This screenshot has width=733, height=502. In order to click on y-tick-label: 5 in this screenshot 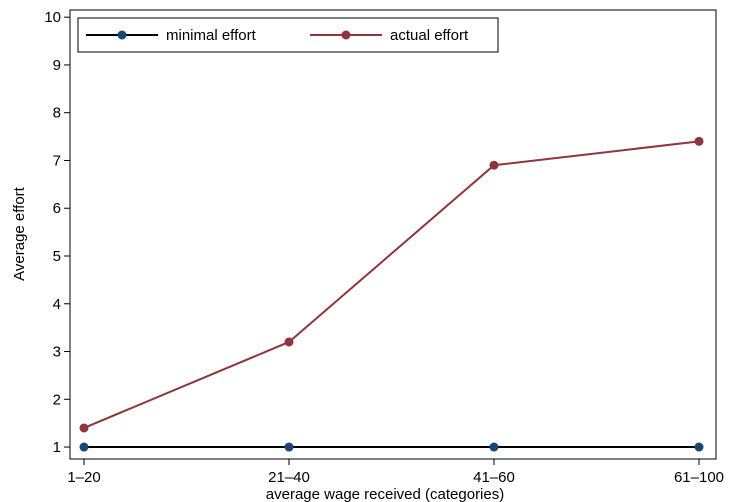, I will do `click(57, 256)`.